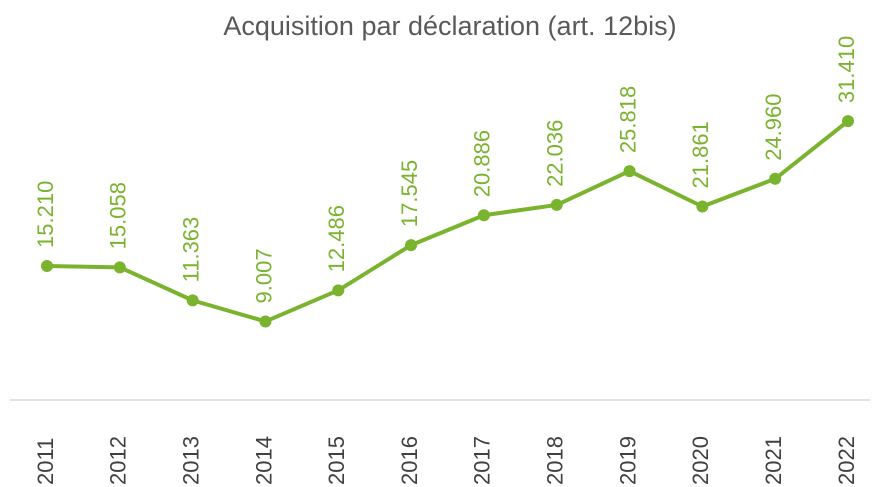 This screenshot has width=876, height=487. What do you see at coordinates (336, 460) in the screenshot?
I see `x-tick-label: 2015` at bounding box center [336, 460].